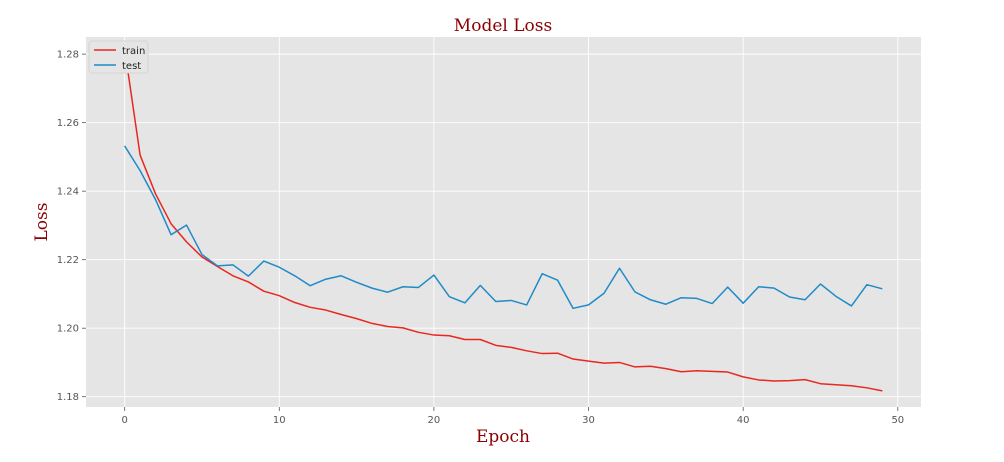 The height and width of the screenshot is (462, 1004). I want to click on x-tick-label: 30, so click(588, 420).